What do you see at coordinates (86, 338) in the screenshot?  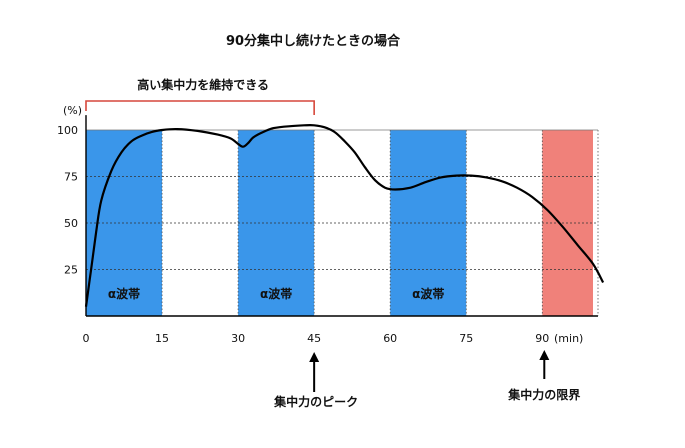 I see `x-tick-label: 0` at bounding box center [86, 338].